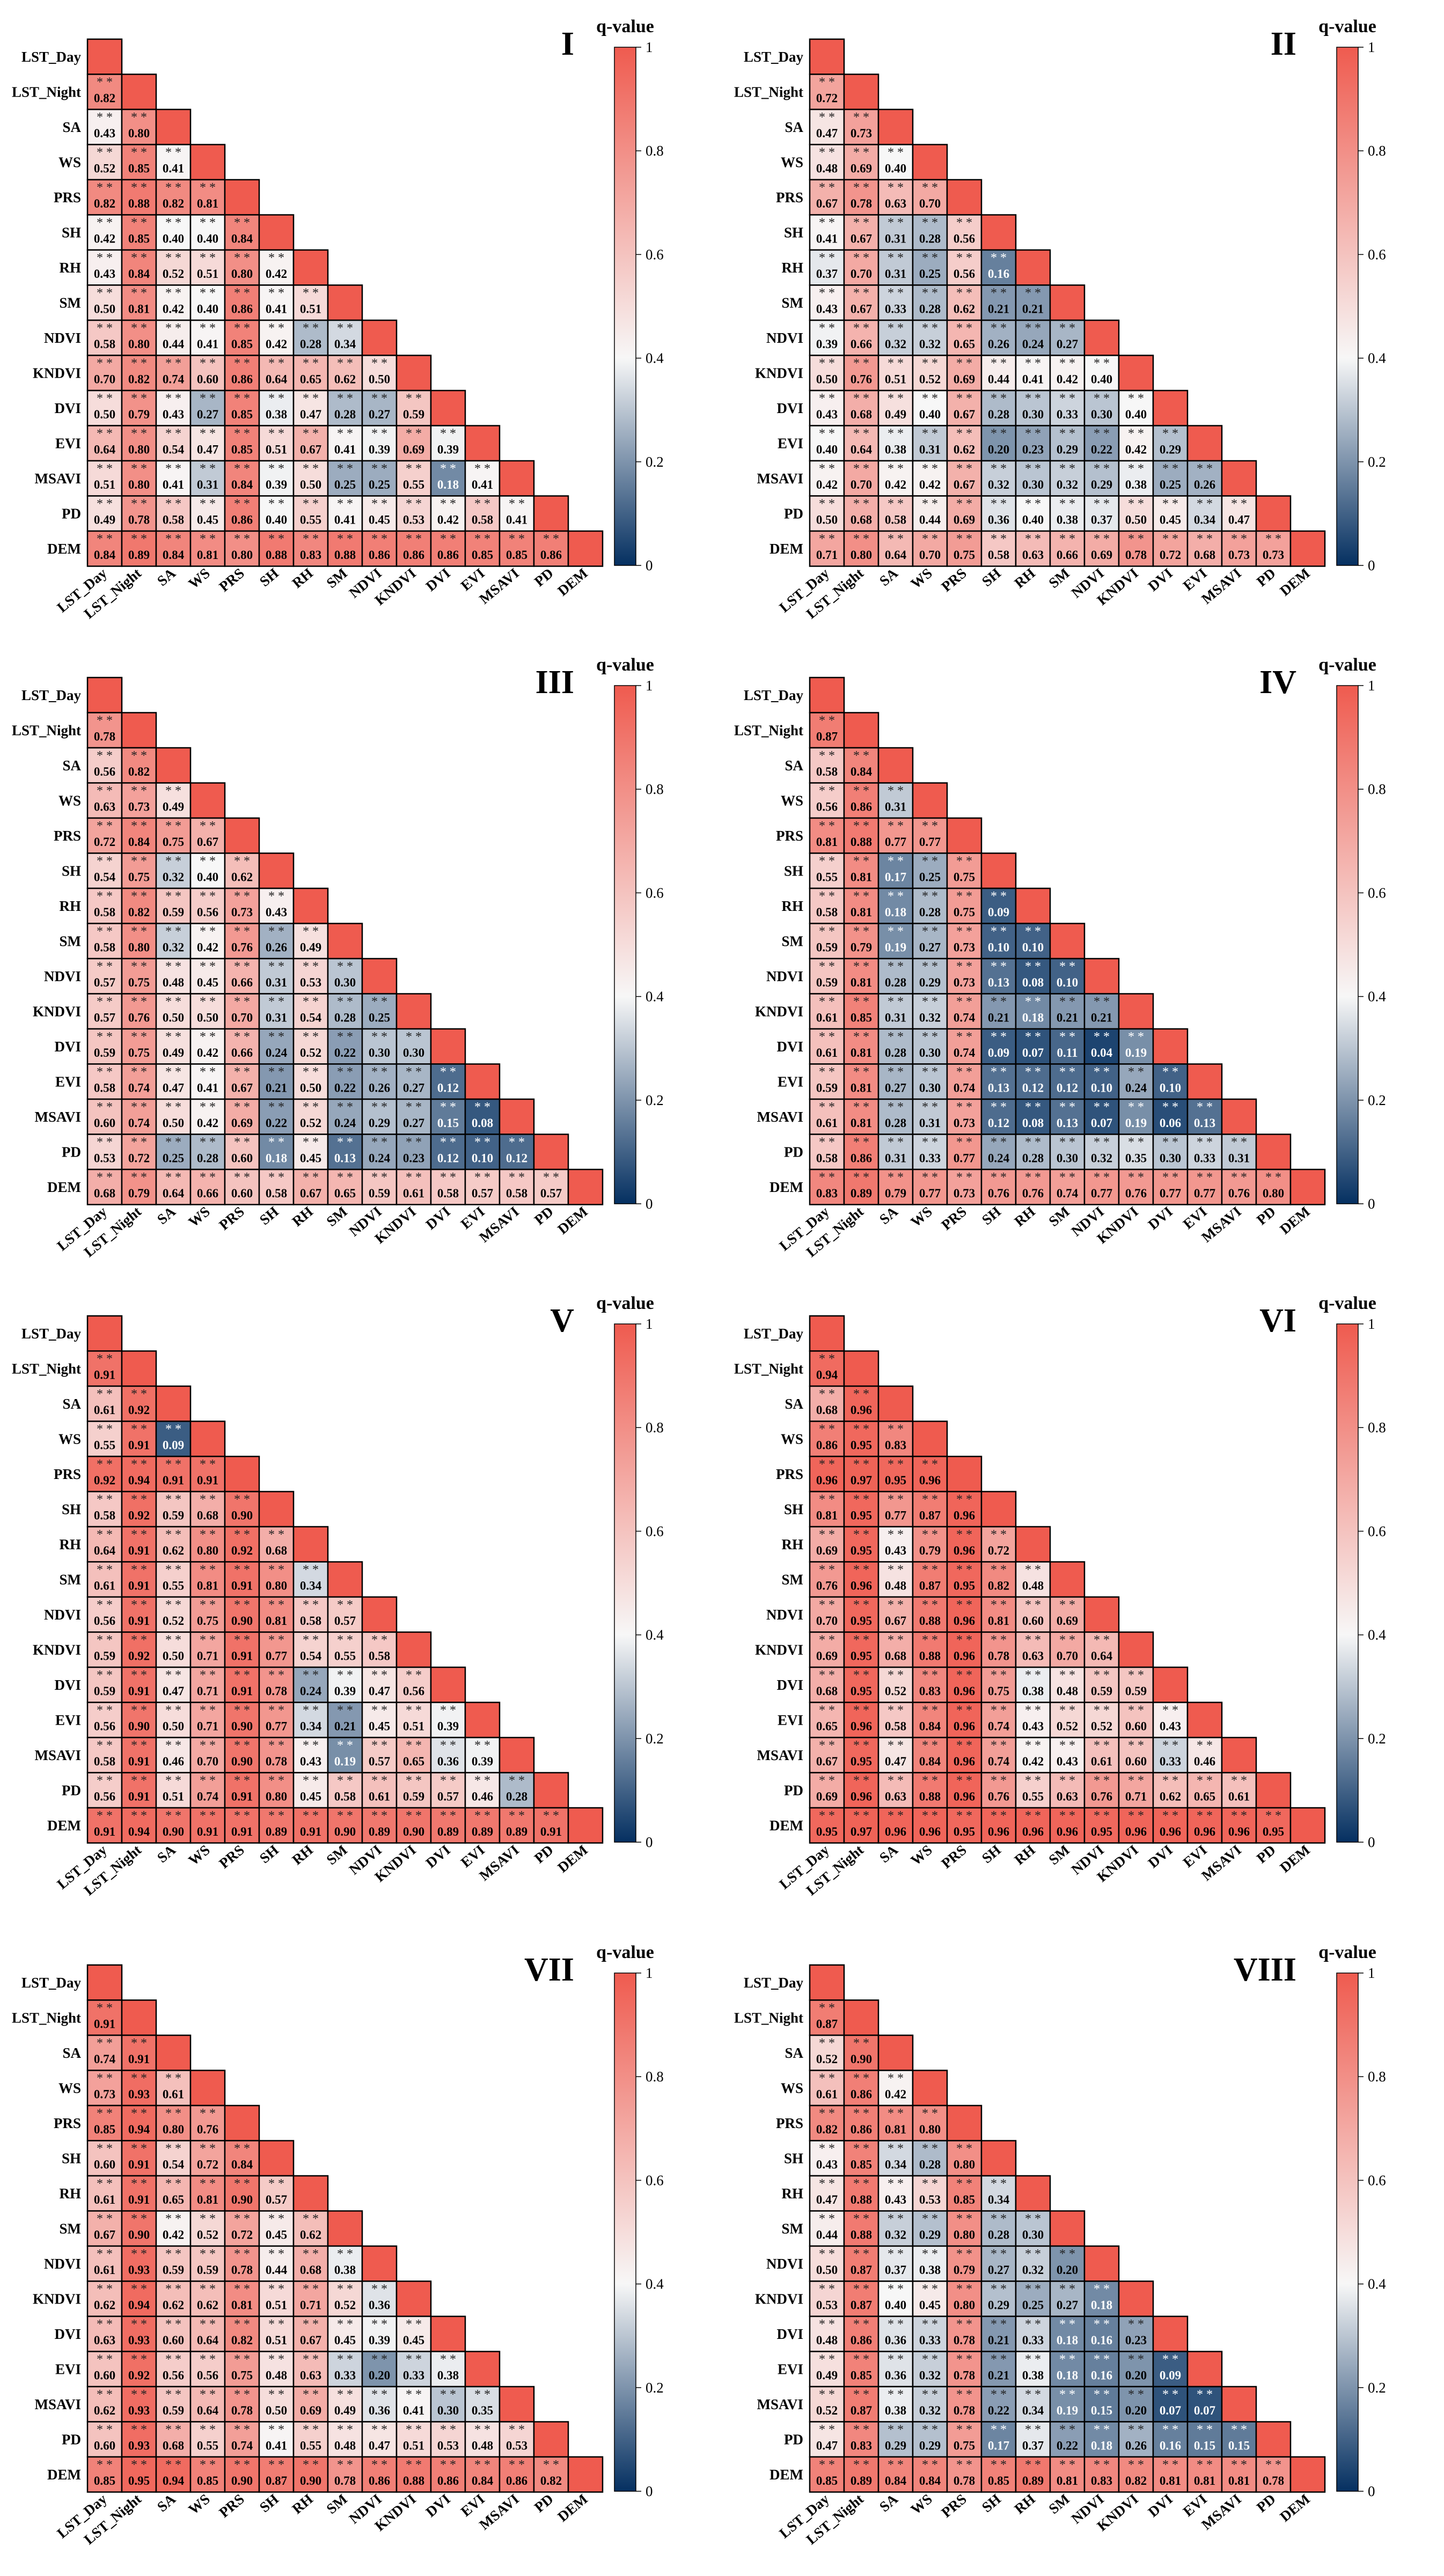  I want to click on cell-value-label: 0.95, so click(861, 1761).